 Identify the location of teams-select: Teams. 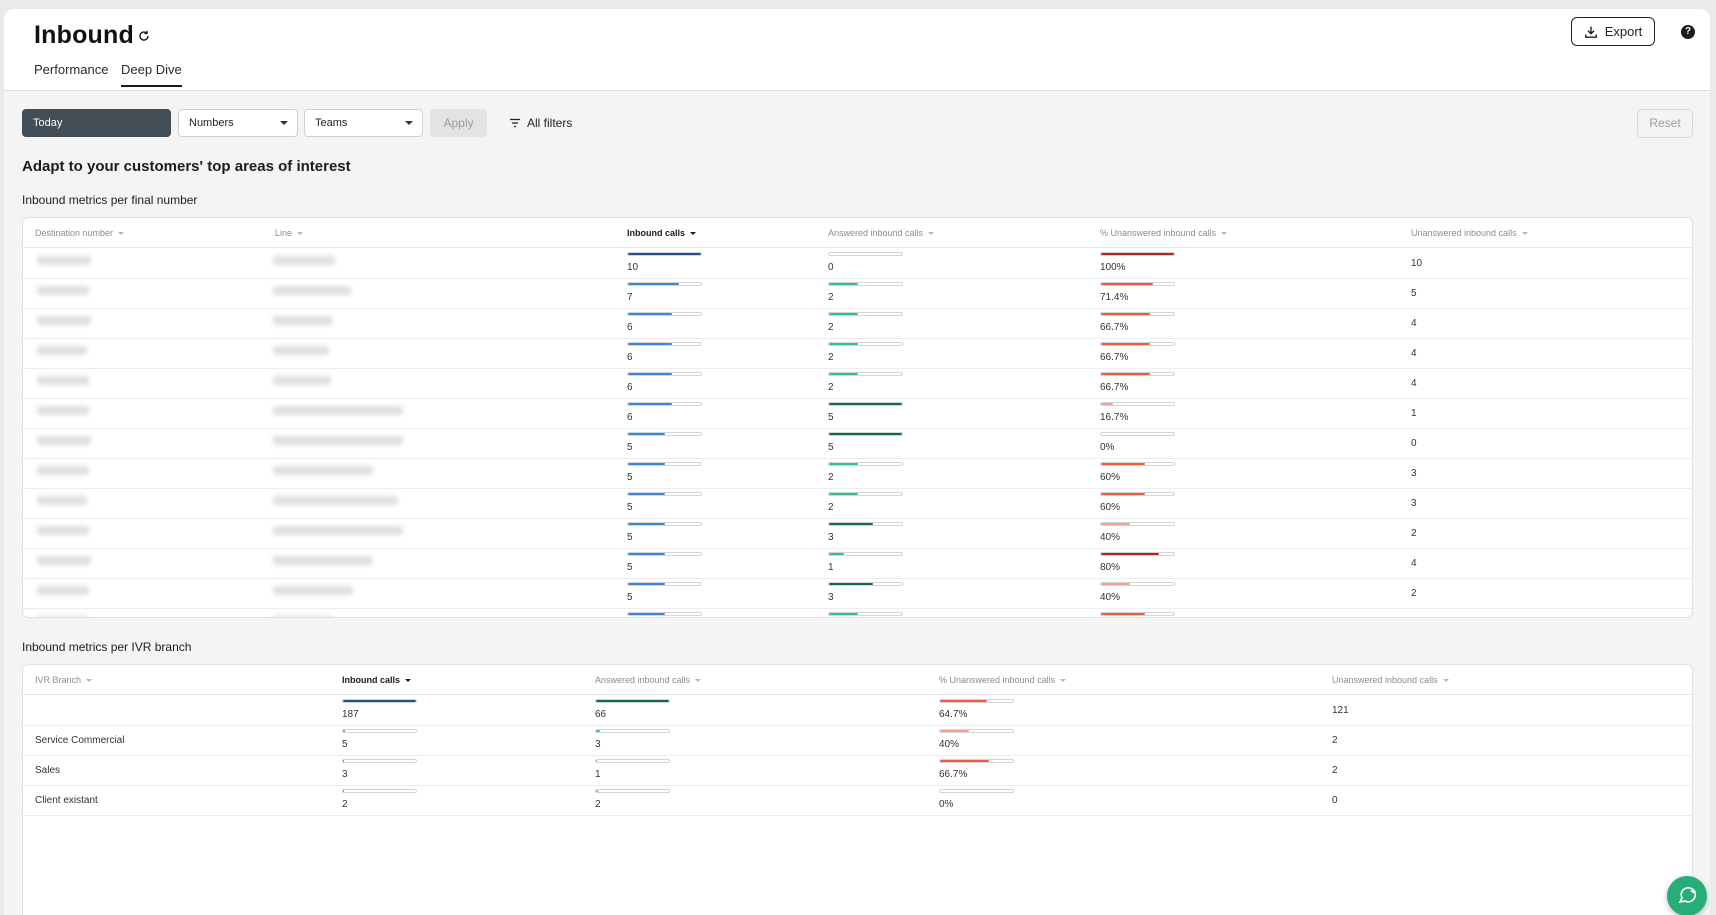
(363, 123).